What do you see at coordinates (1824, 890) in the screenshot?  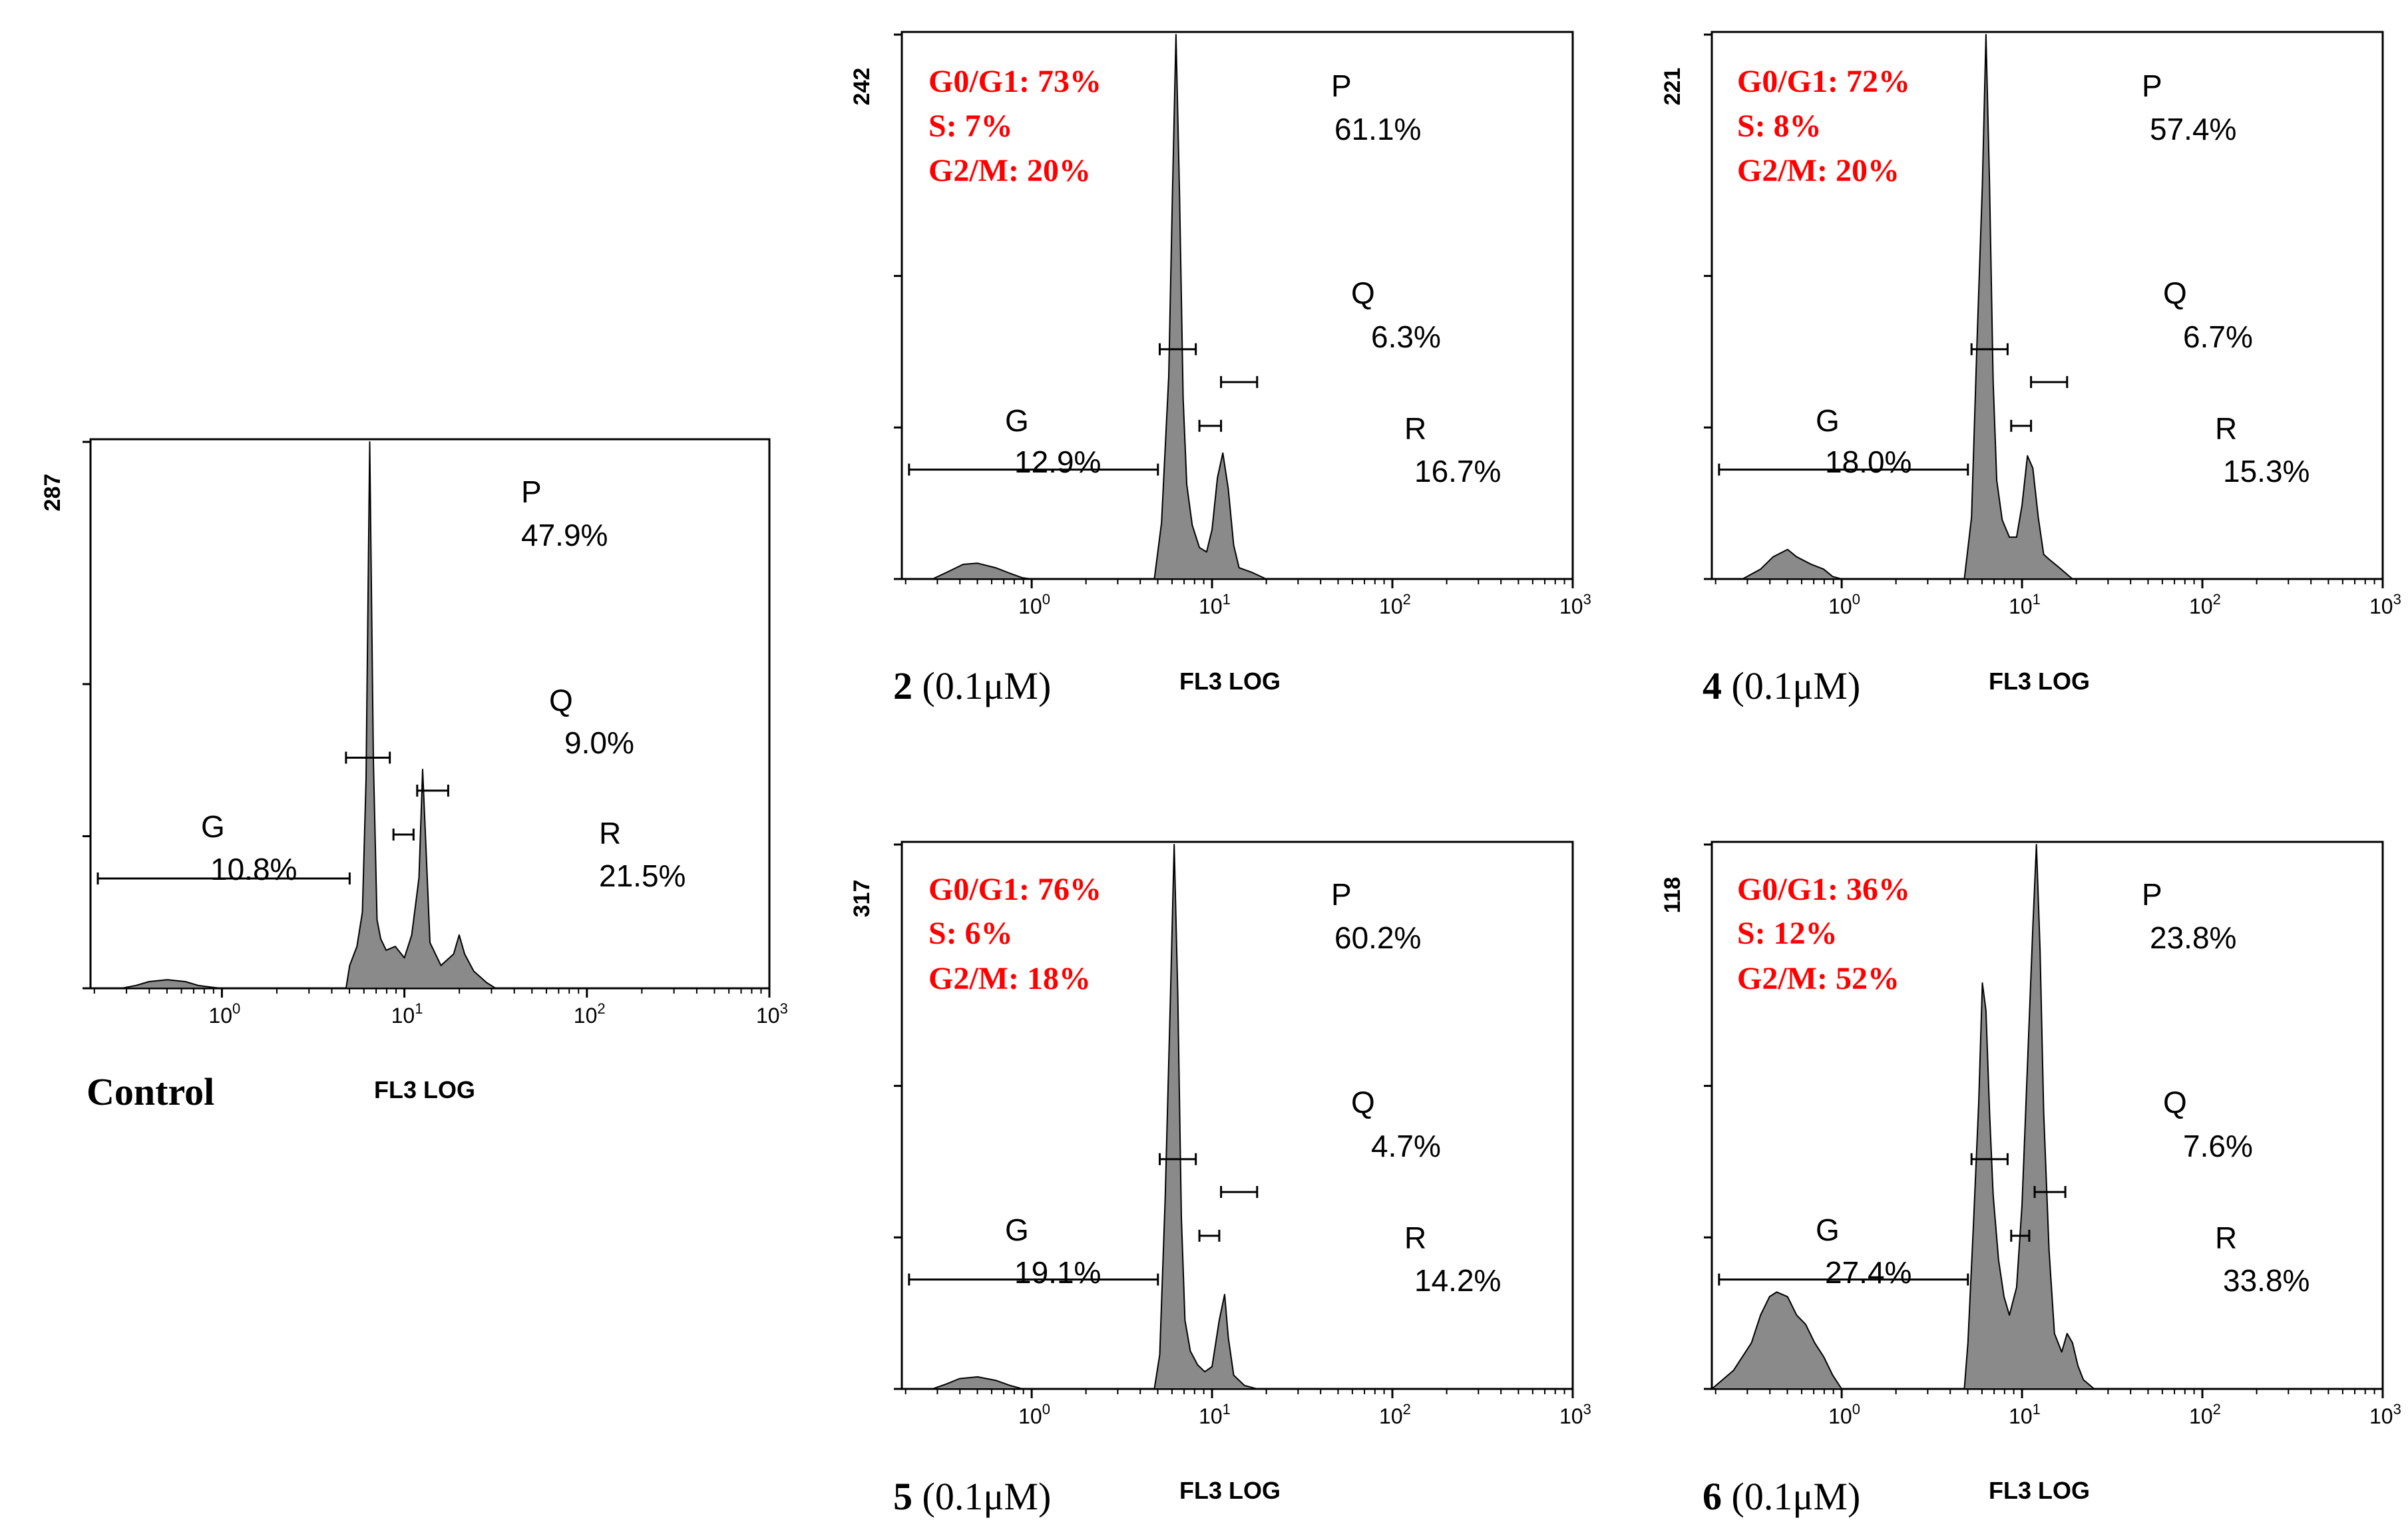 I see `phase-g0g1: G0/G1: 36%` at bounding box center [1824, 890].